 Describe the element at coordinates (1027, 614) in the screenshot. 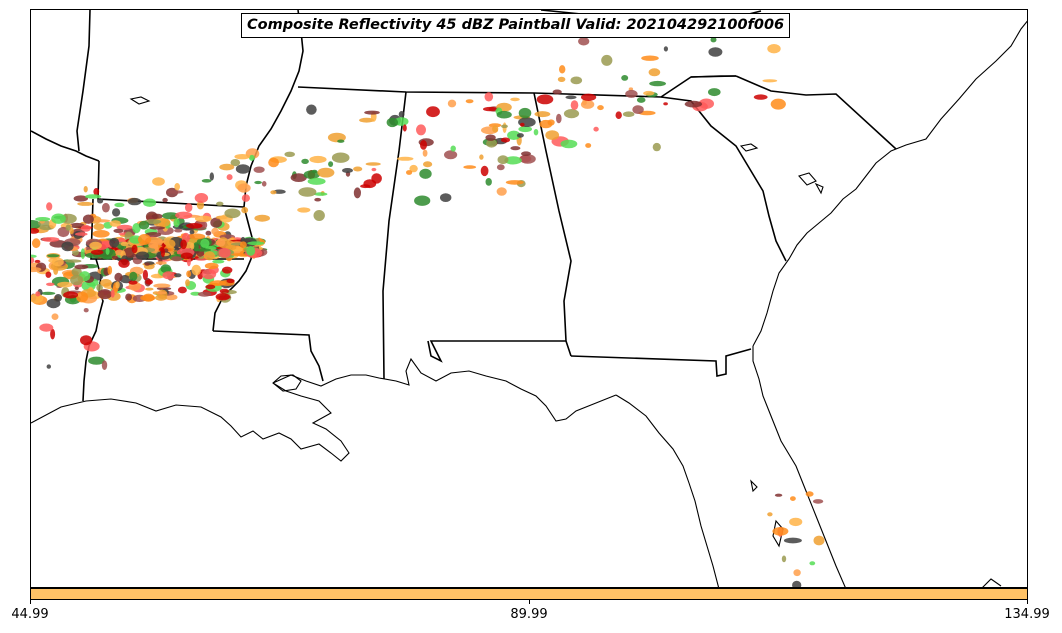

I see `colorbar-label-max: 134.99` at that location.